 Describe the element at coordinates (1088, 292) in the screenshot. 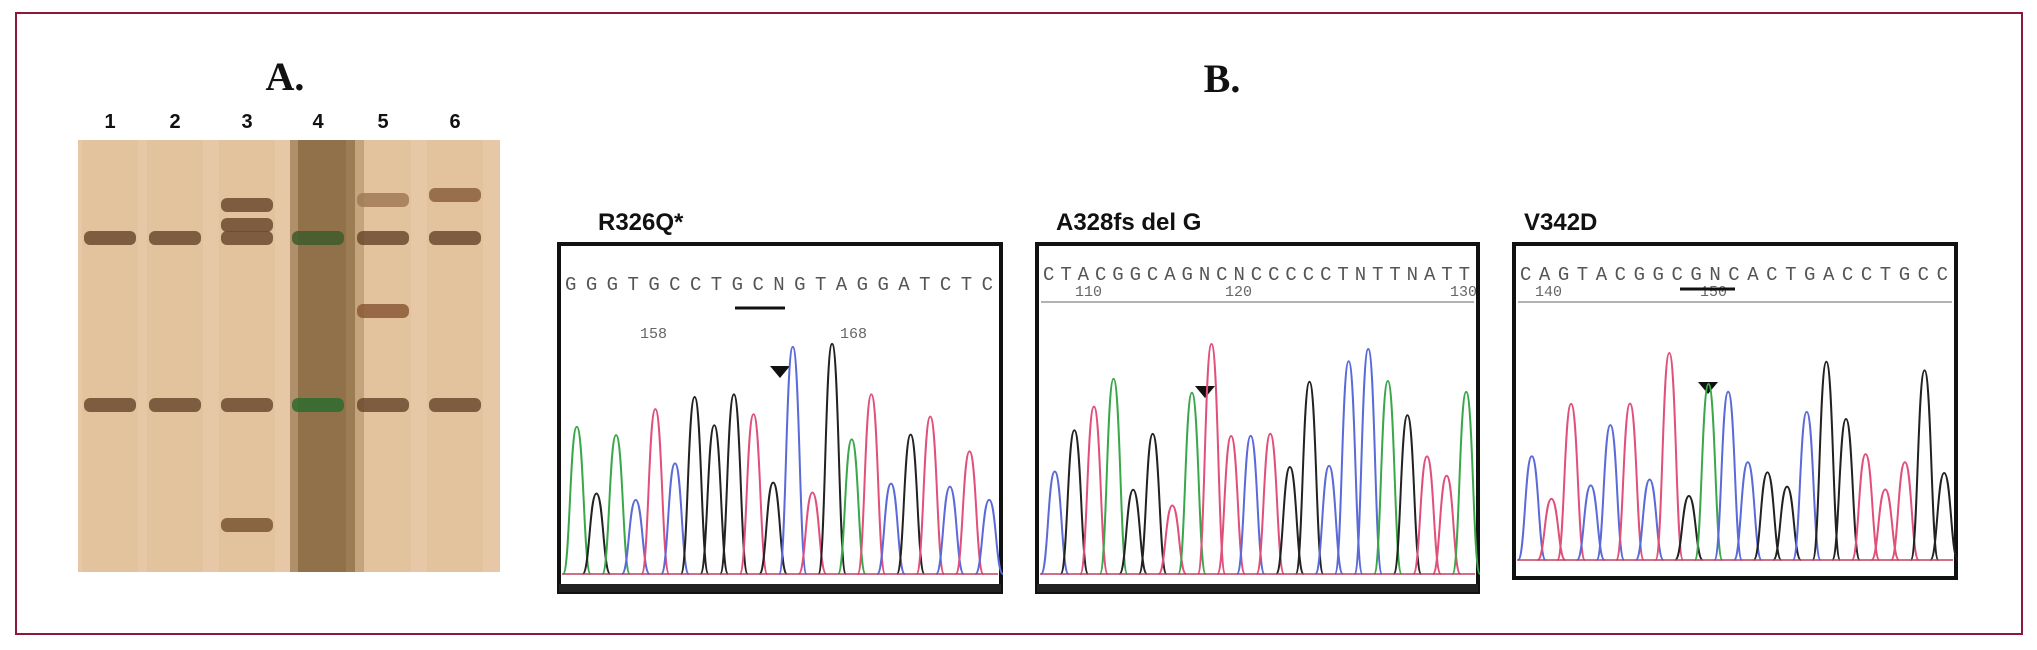

I see `trace-position: 110` at that location.